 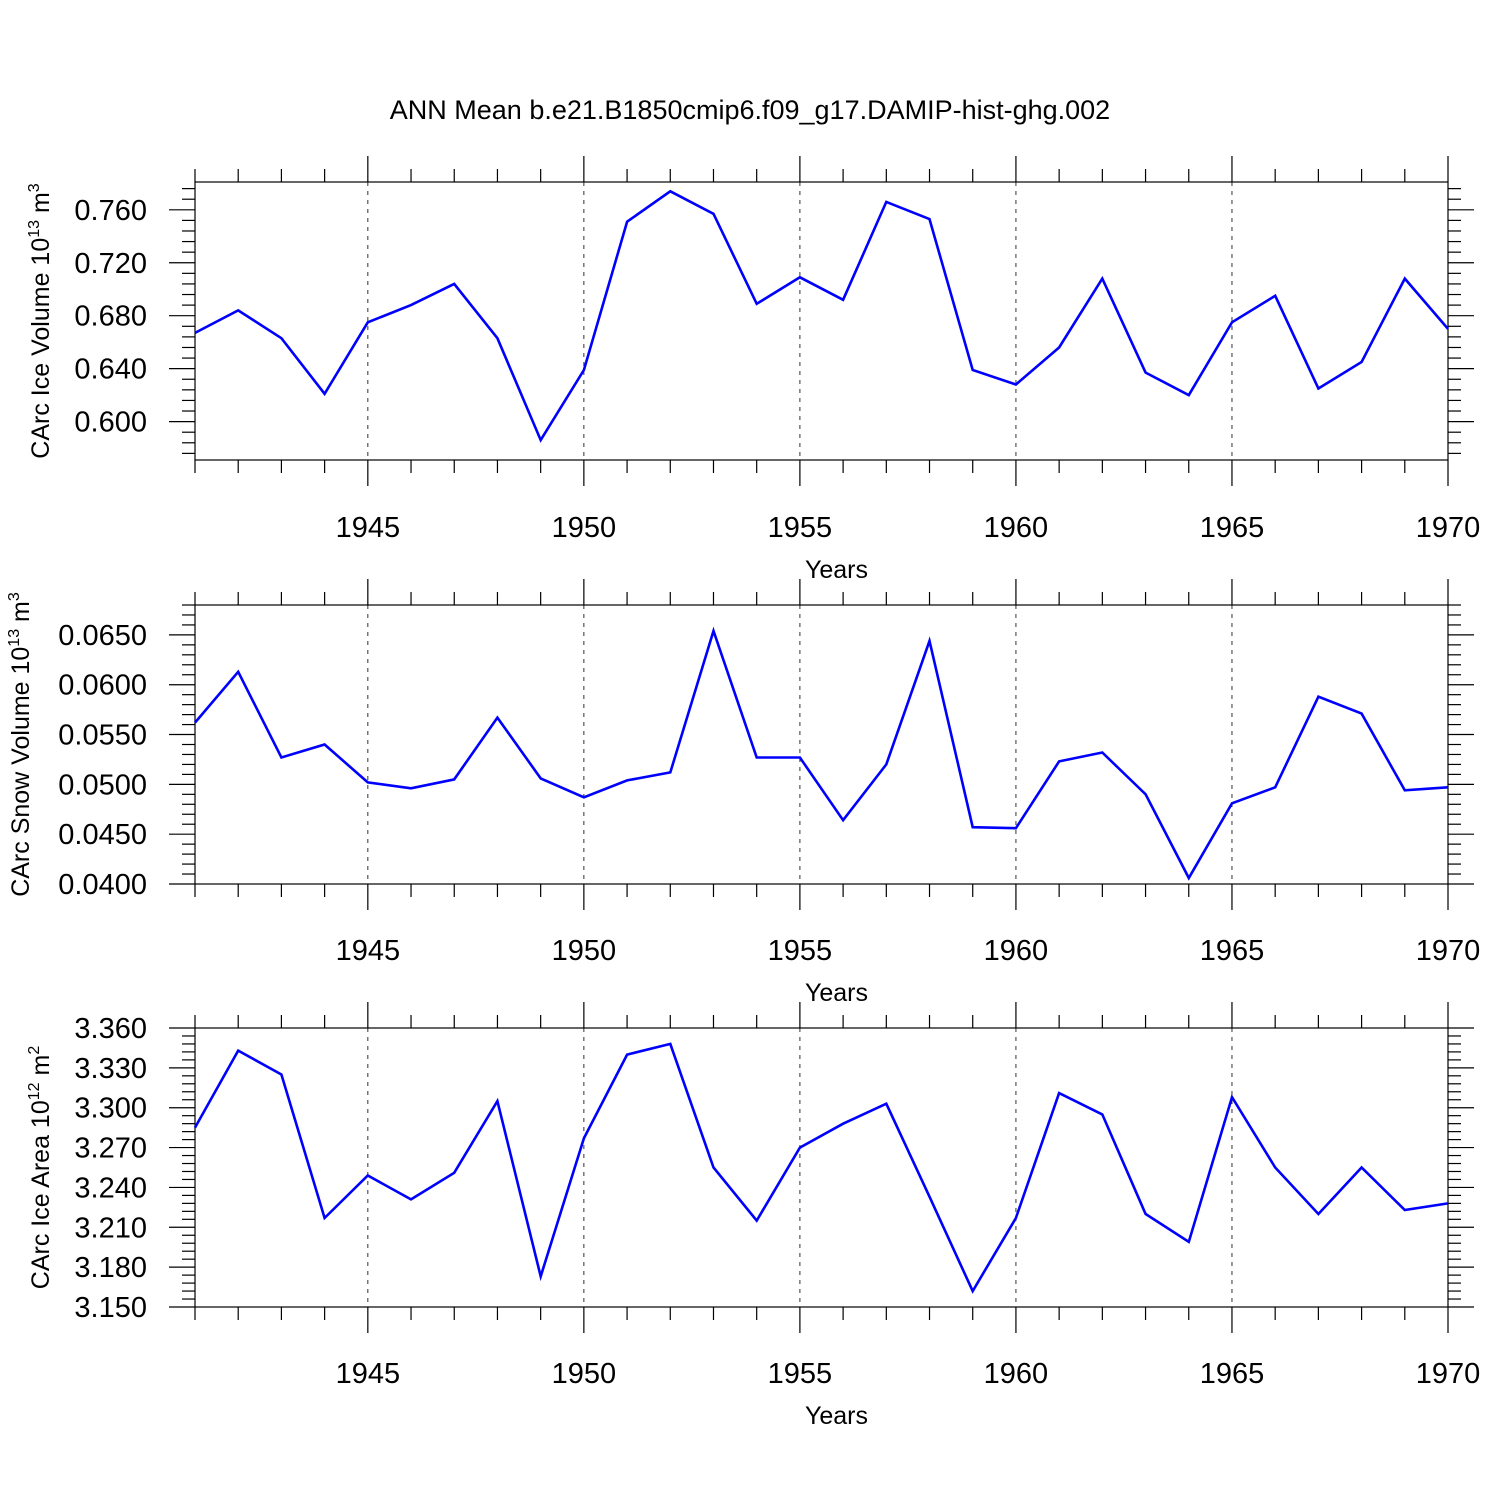 What do you see at coordinates (110, 1308) in the screenshot?
I see `y-tick-label: 3.150` at bounding box center [110, 1308].